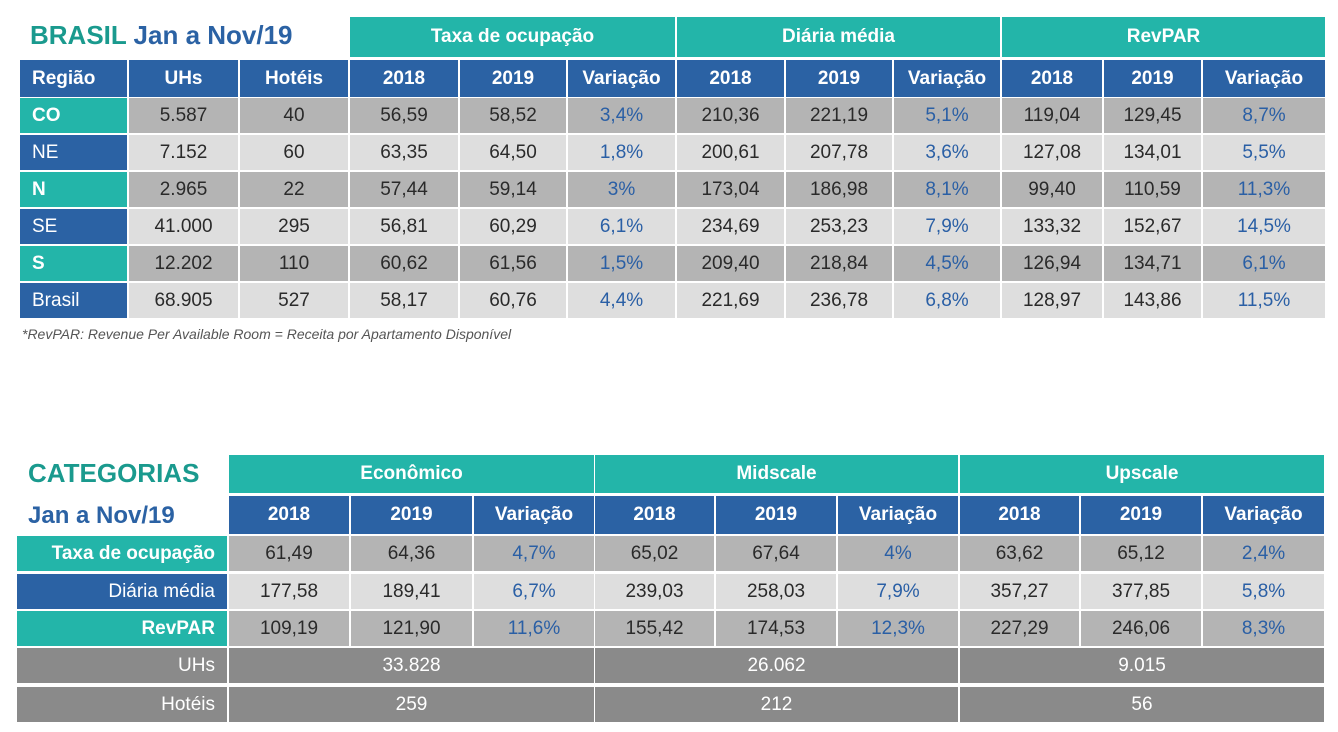 This screenshot has height=732, width=1338. Describe the element at coordinates (411, 591) in the screenshot. I see `table-cell: 189,41` at that location.